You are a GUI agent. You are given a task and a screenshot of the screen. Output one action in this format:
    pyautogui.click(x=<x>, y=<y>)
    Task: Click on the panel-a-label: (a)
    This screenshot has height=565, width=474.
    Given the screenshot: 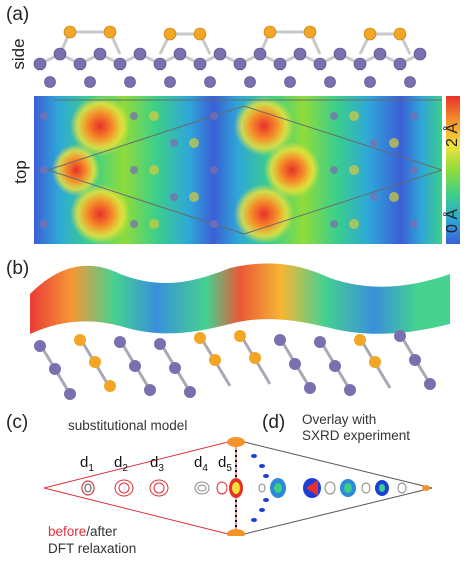 What is the action you would take?
    pyautogui.click(x=18, y=14)
    